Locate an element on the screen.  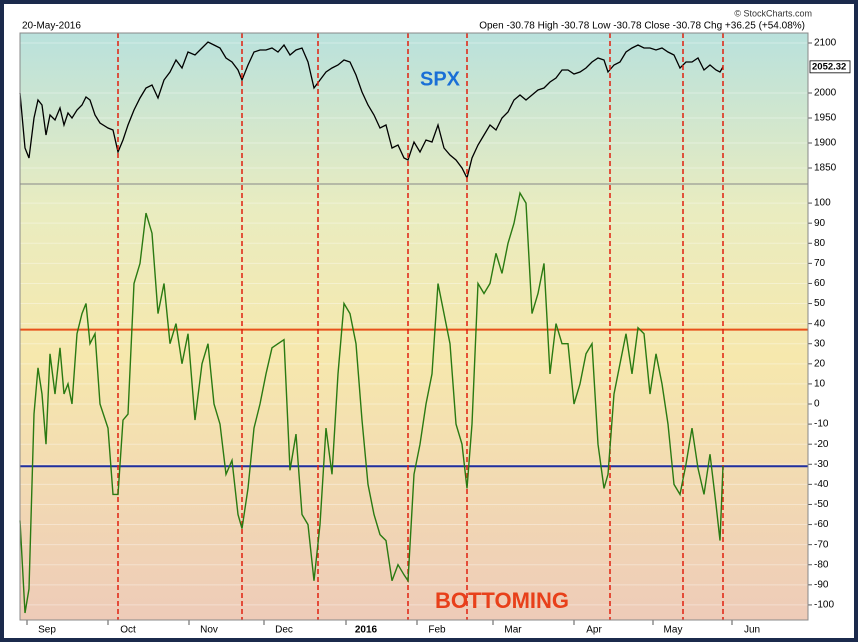
x-tick-label: Apr is located at coordinates (594, 630).